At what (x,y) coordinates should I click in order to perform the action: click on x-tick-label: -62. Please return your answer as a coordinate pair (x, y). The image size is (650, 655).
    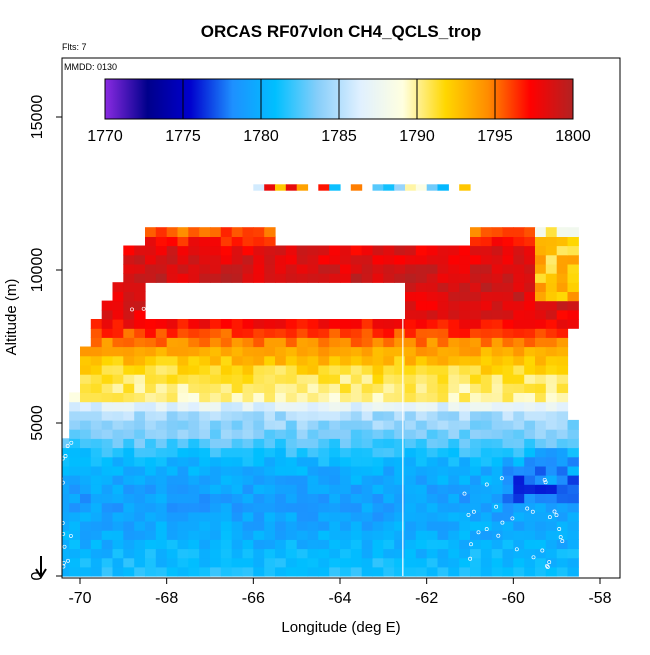
    Looking at the image, I should click on (426, 598).